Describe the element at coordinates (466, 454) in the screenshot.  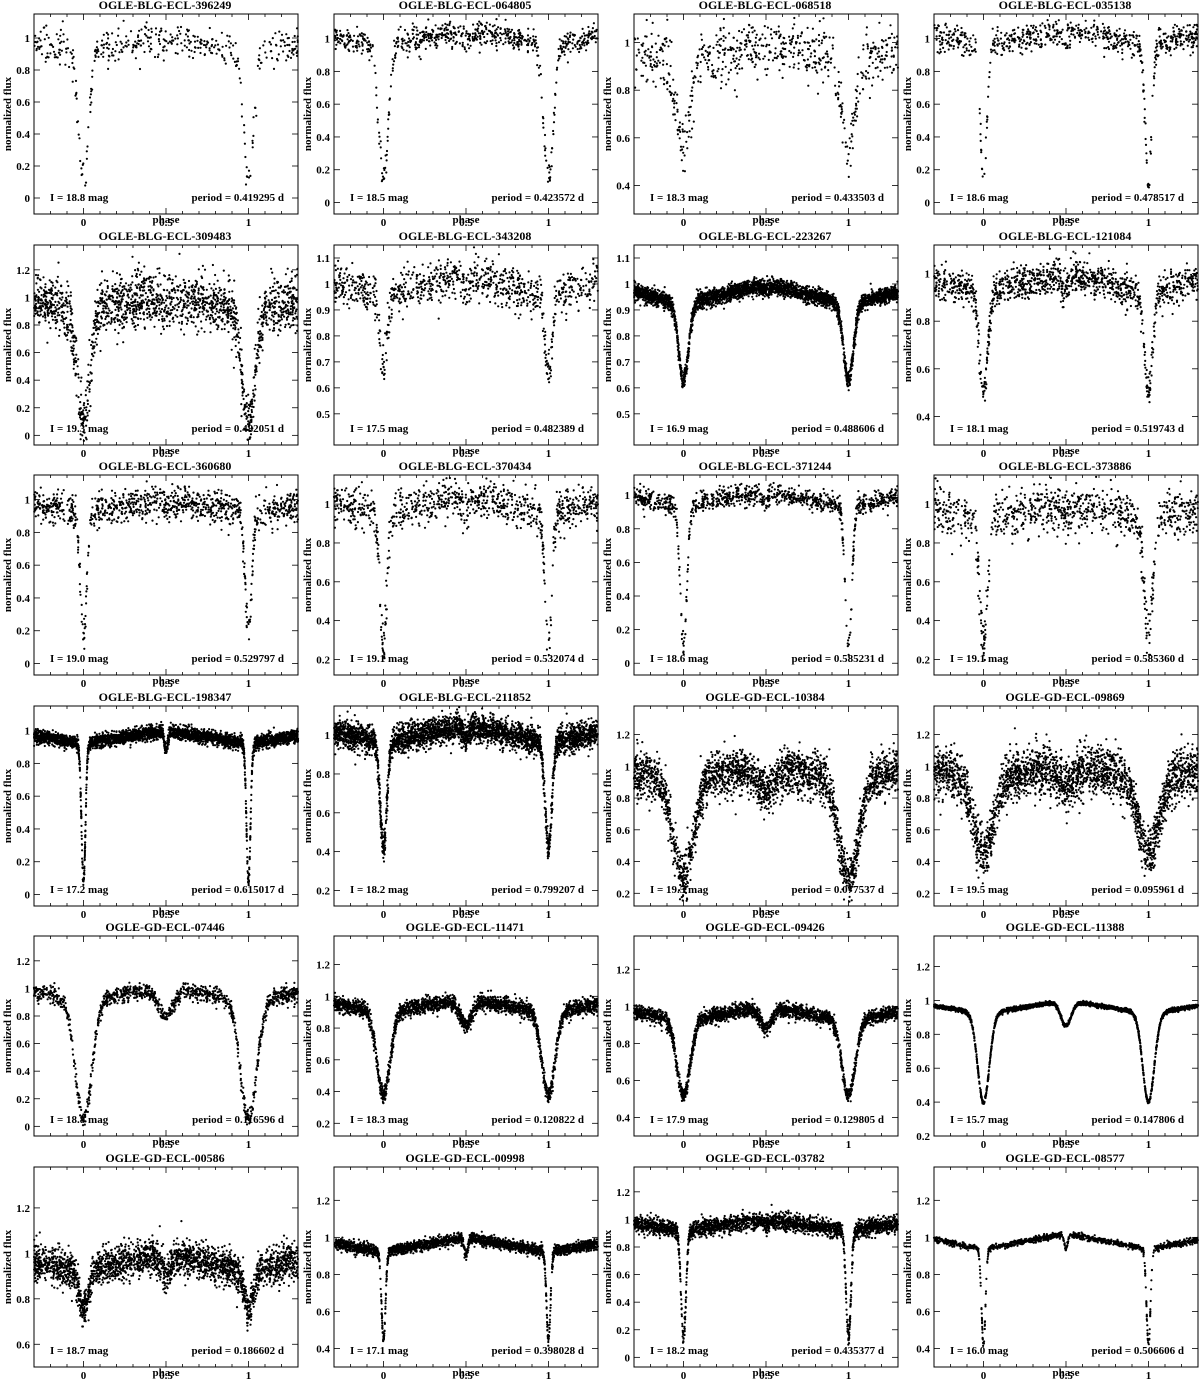
I see `x-tick-label: 0.5` at that location.